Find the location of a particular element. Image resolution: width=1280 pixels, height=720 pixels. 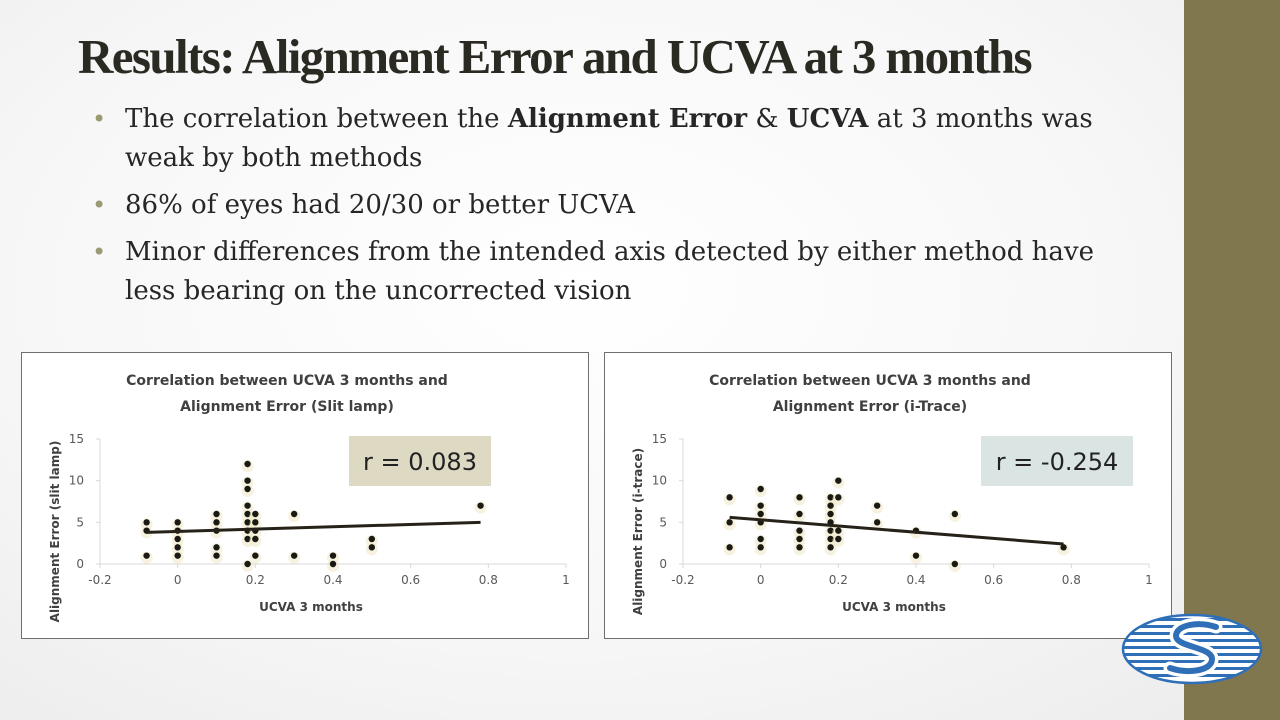

bullet-item: • 86% of eyes had 20/30 or better UCVA is located at coordinates (612, 205).